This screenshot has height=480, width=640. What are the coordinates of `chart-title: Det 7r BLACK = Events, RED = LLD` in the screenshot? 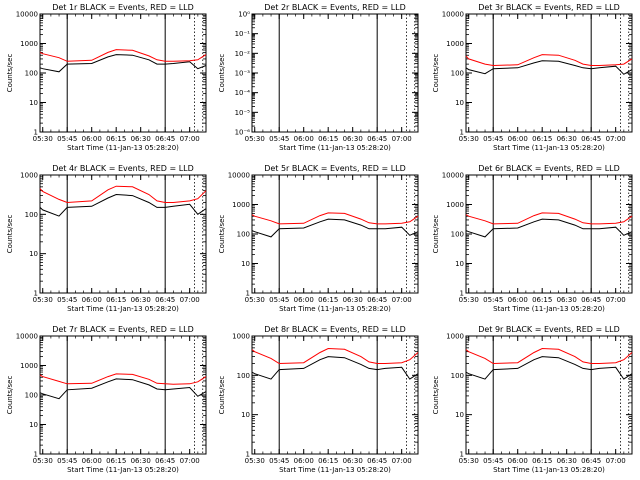 It's located at (123, 329).